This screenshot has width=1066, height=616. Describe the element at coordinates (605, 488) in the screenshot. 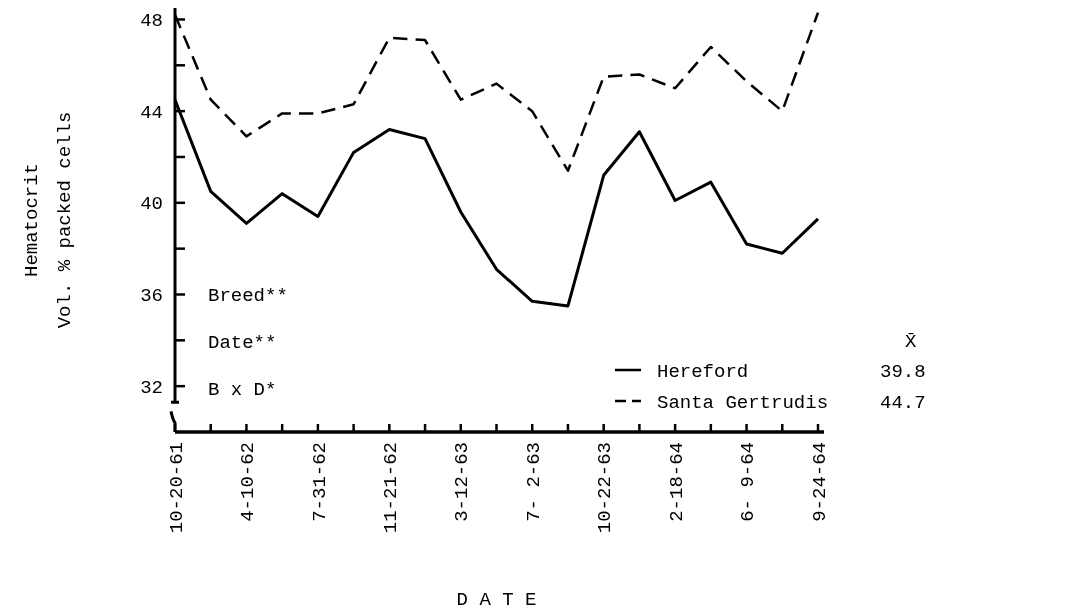

I see `x-tick-label: 10-22-63` at that location.